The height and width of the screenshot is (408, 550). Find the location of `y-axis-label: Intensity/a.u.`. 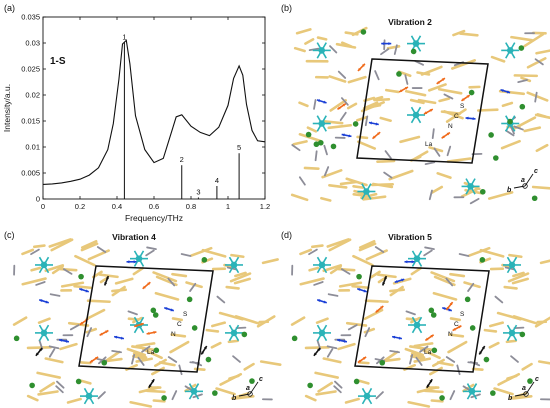

y-axis-label: Intensity/a.u. is located at coordinates (7, 108).